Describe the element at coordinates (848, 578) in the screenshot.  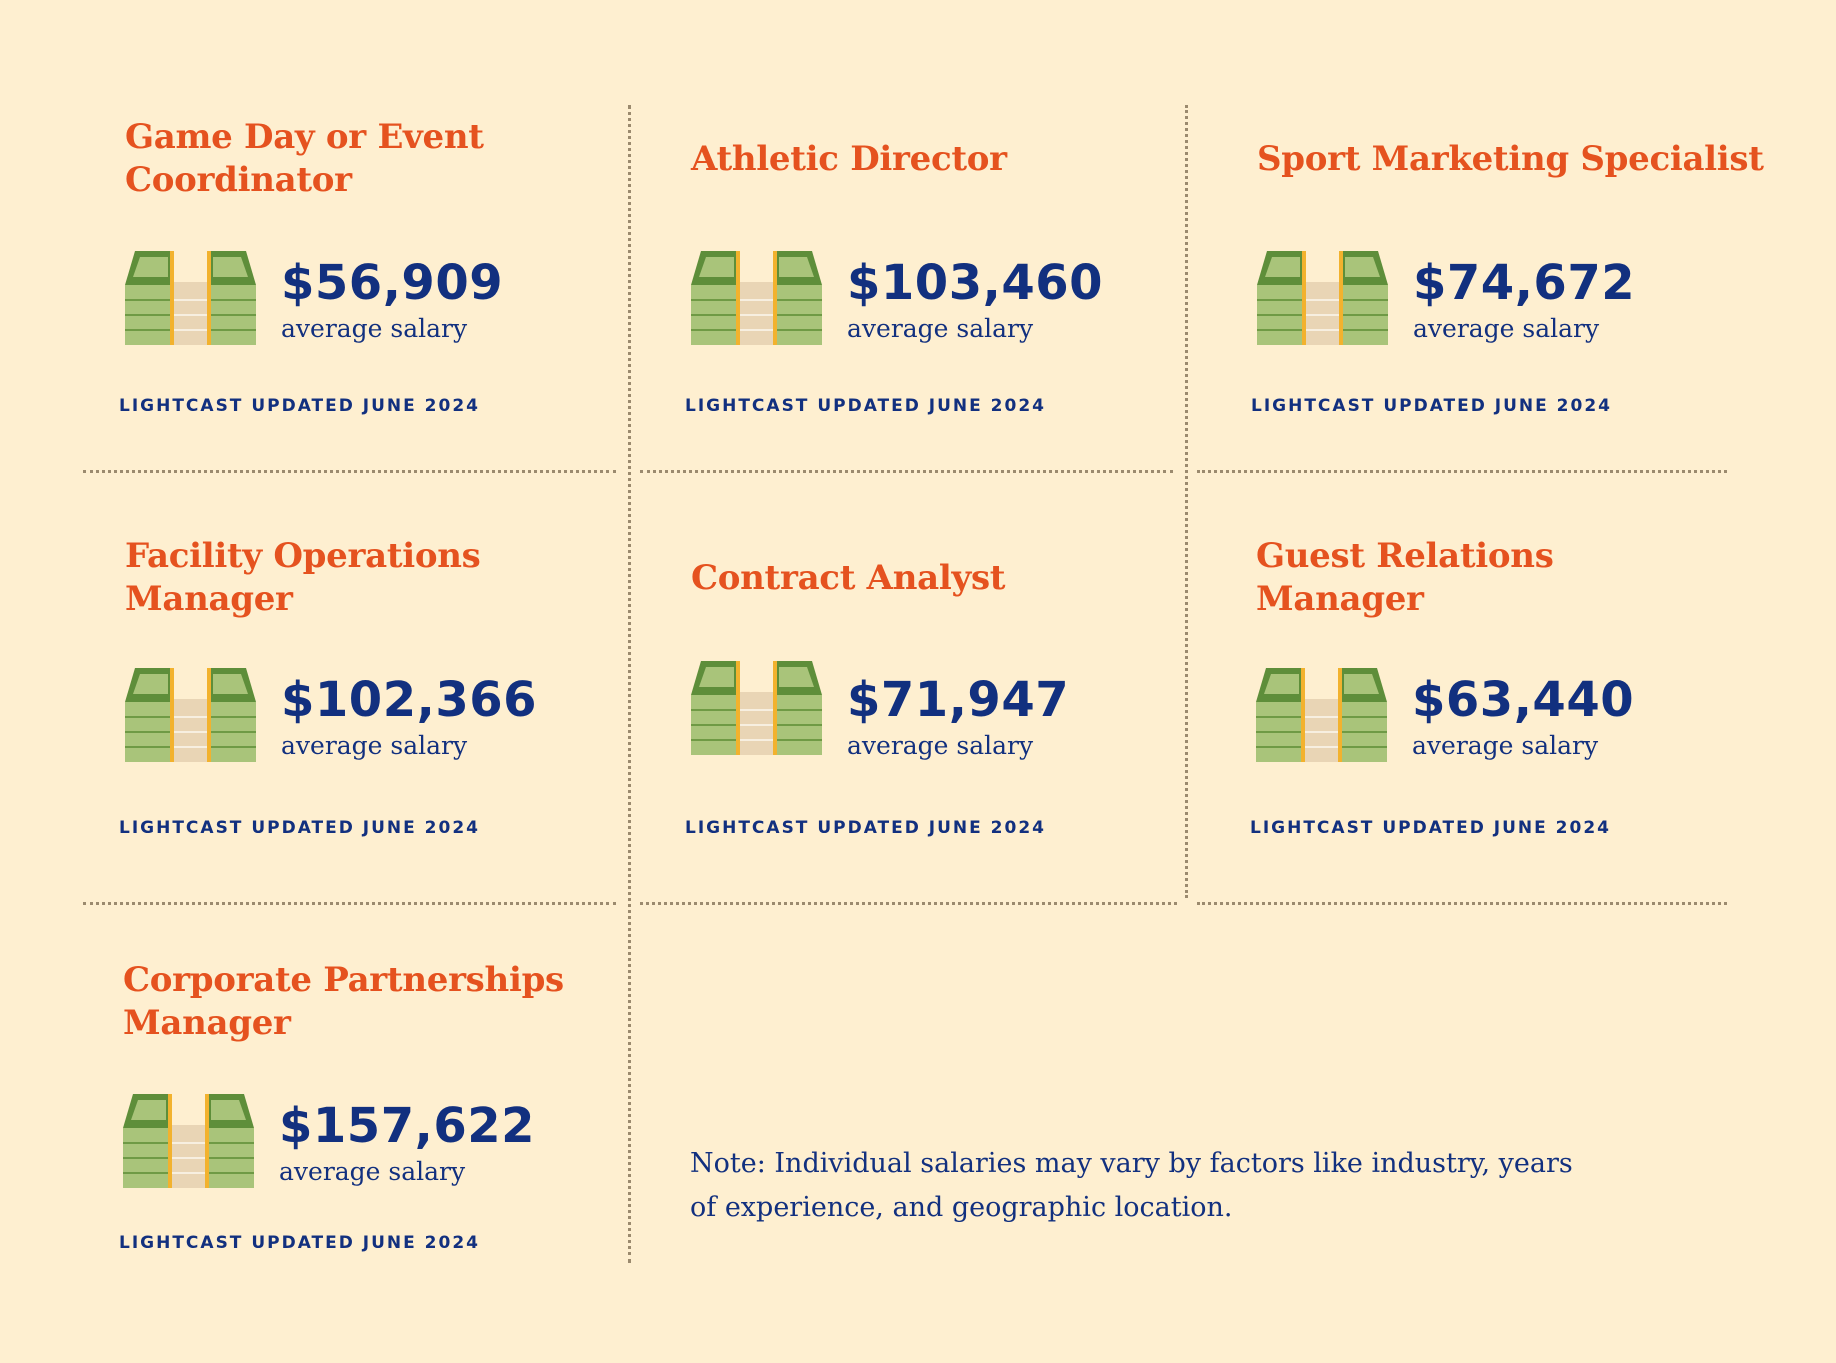
I see `job-title: Contract Analyst` at that location.